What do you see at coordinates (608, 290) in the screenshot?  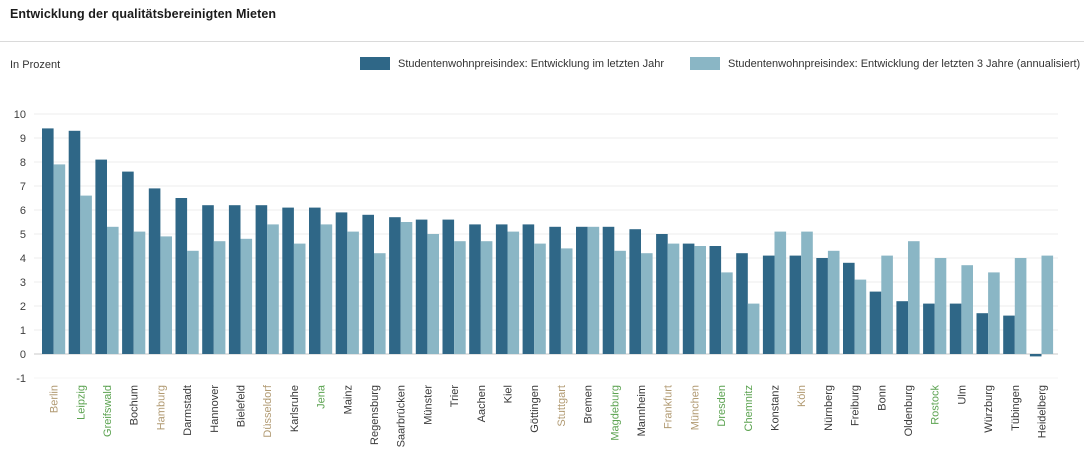 I see `bar-Magdeburg-series1` at bounding box center [608, 290].